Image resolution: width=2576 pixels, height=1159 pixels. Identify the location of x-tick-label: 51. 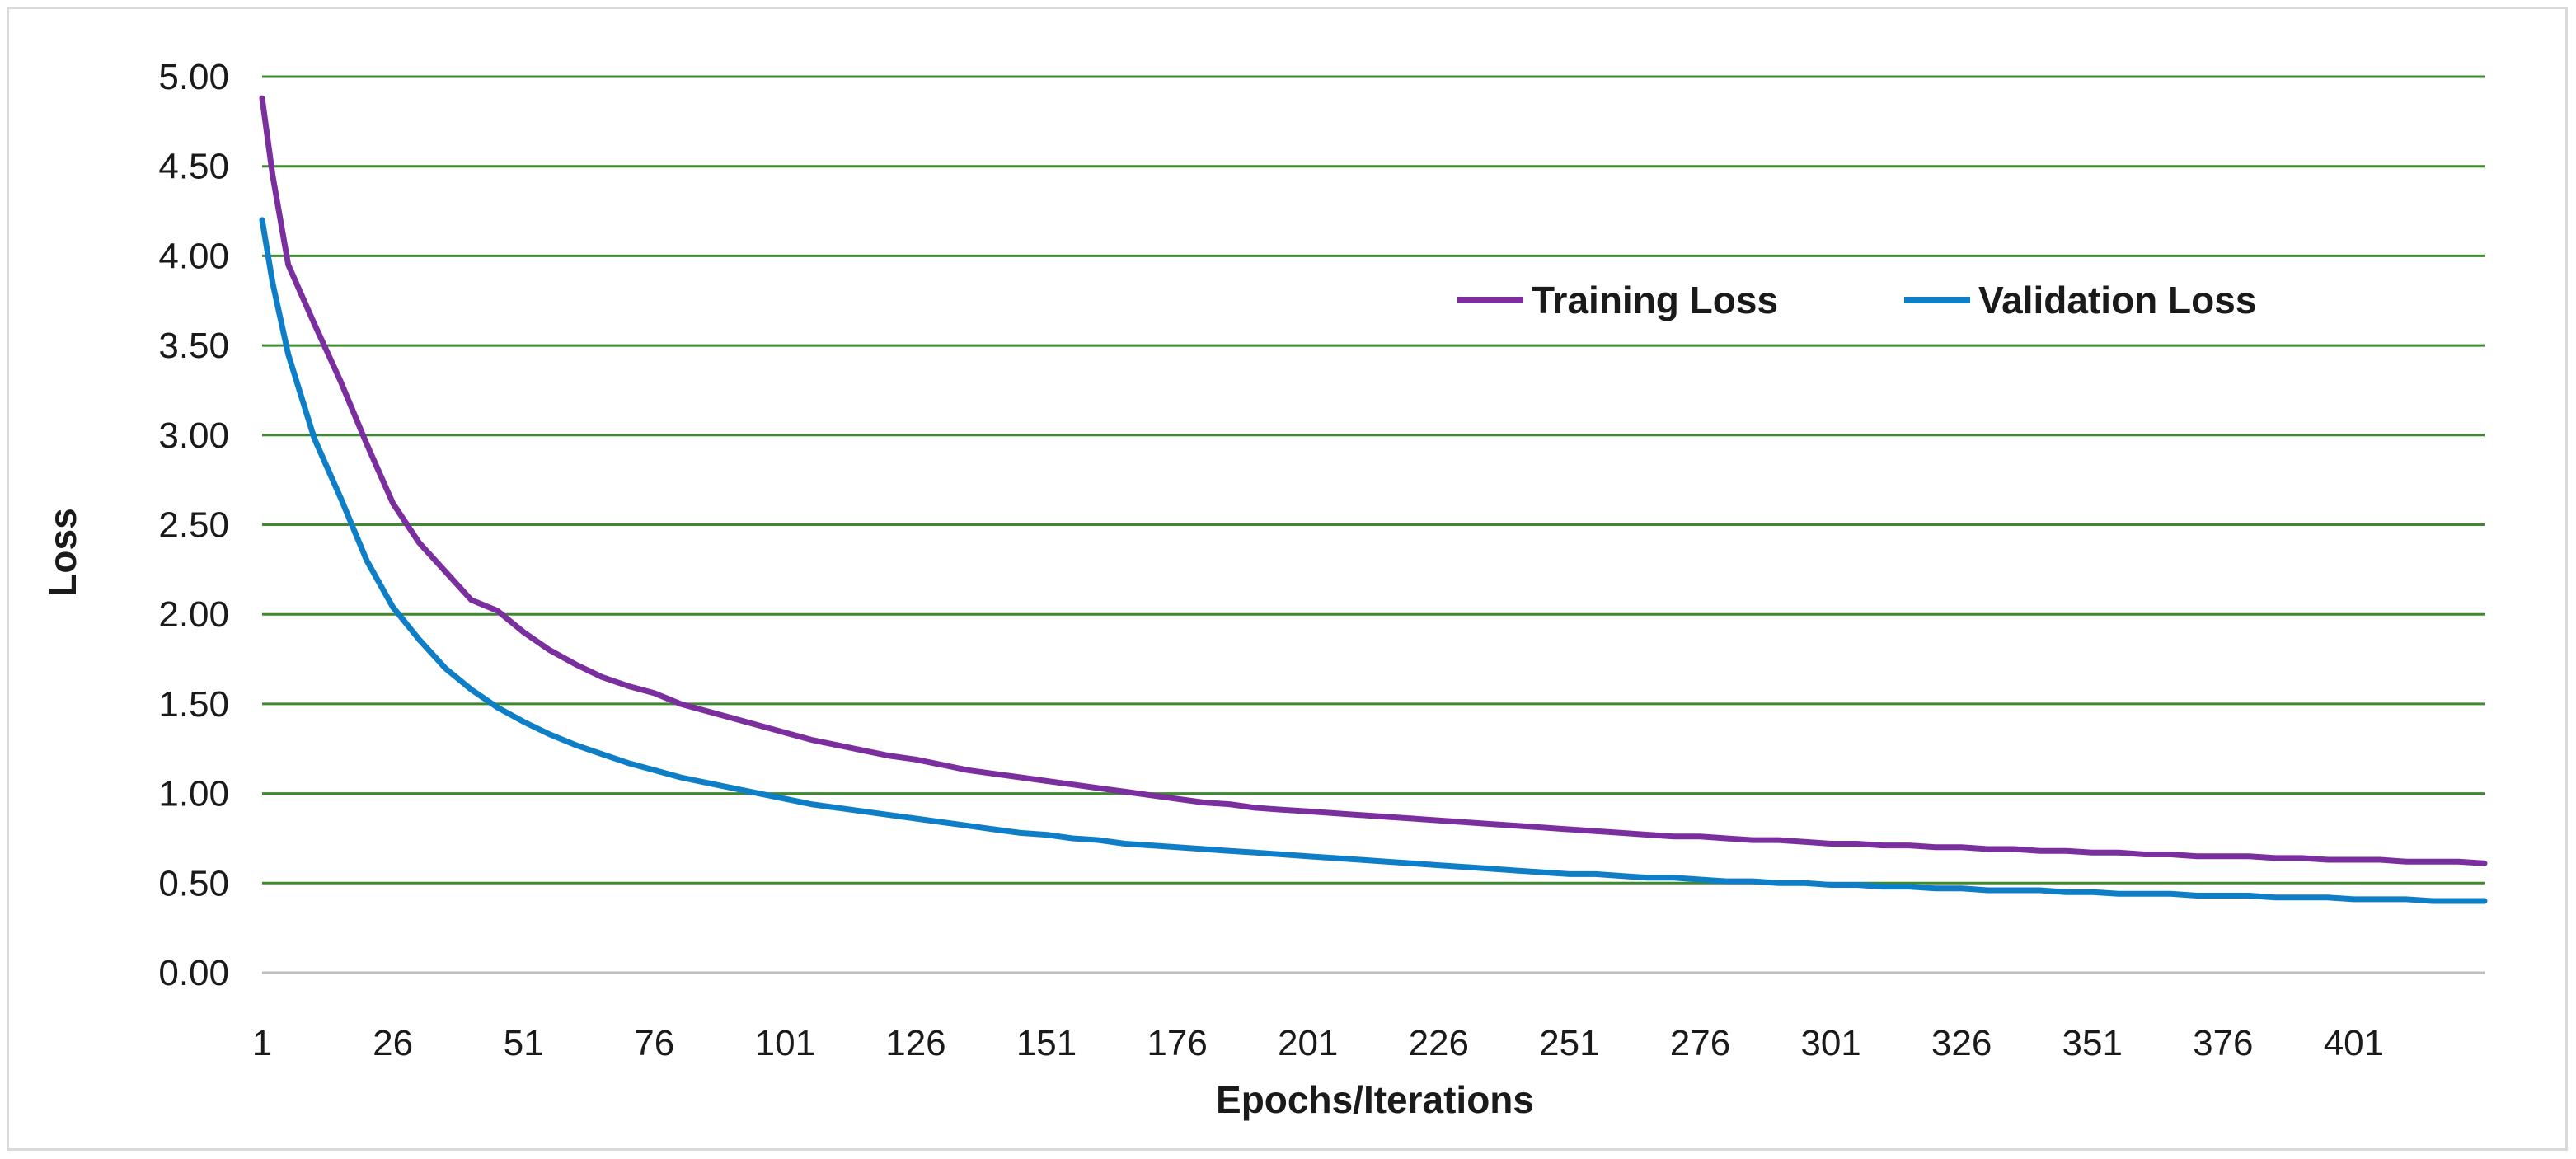
(524, 1043).